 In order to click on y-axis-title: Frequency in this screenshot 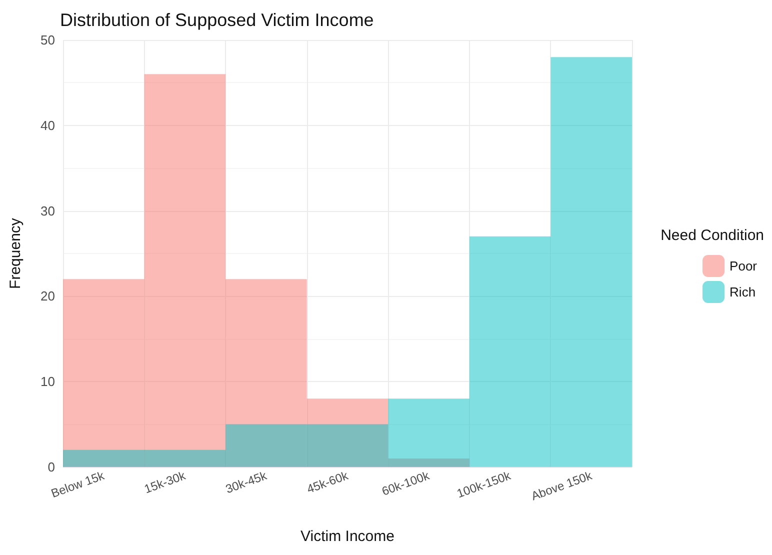, I will do `click(15, 253)`.